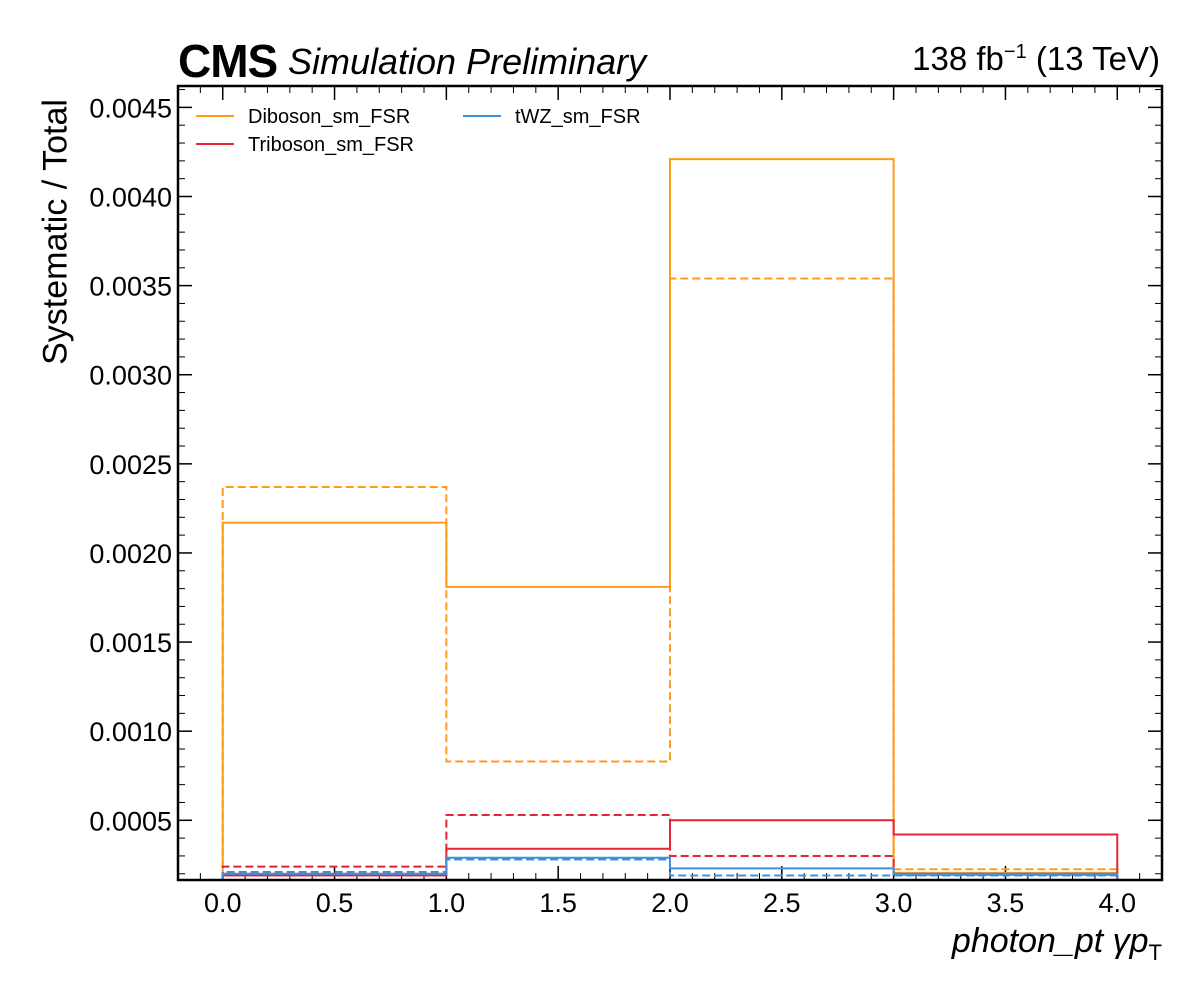 The image size is (1200, 1000). I want to click on y-tick-label: 0.0005, so click(130, 821).